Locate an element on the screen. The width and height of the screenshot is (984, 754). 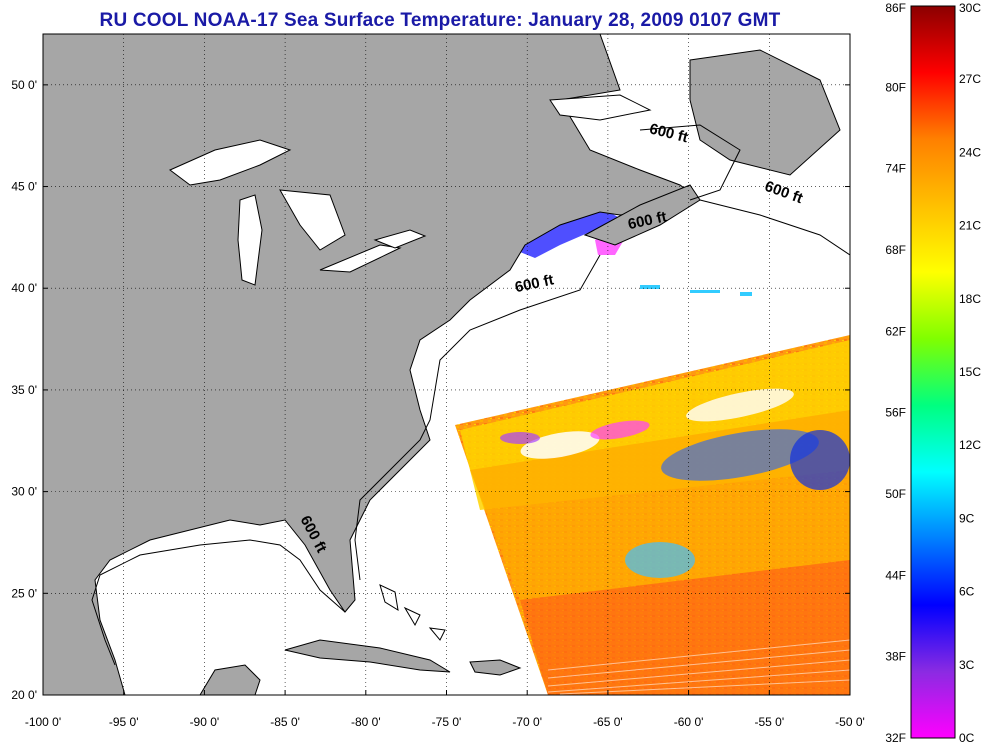
yucatan is located at coordinates (230, 679).